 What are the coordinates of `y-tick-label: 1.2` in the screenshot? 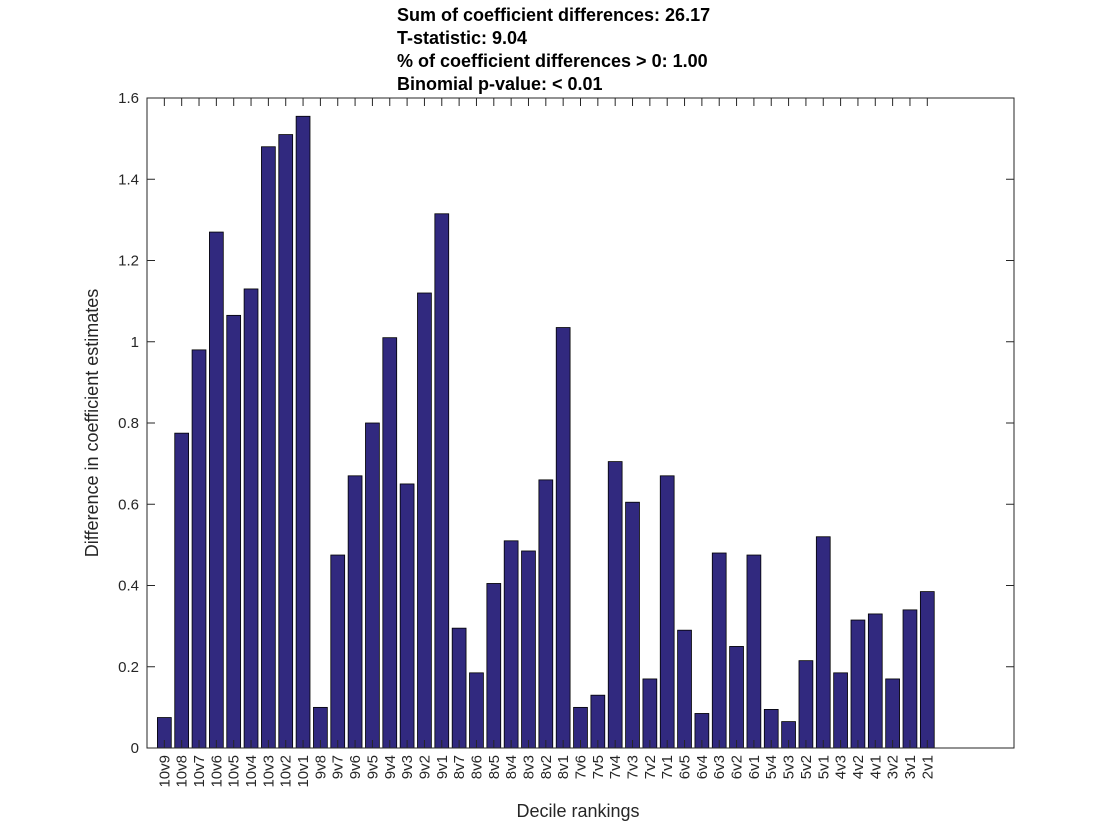 It's located at (128, 261).